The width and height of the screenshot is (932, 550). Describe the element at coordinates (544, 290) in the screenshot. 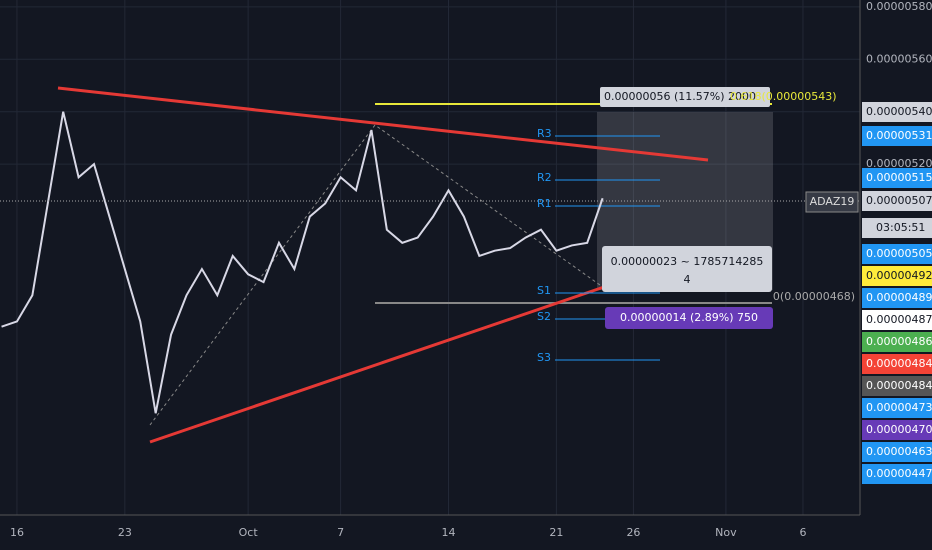

I see `pivot-label: S1` at that location.